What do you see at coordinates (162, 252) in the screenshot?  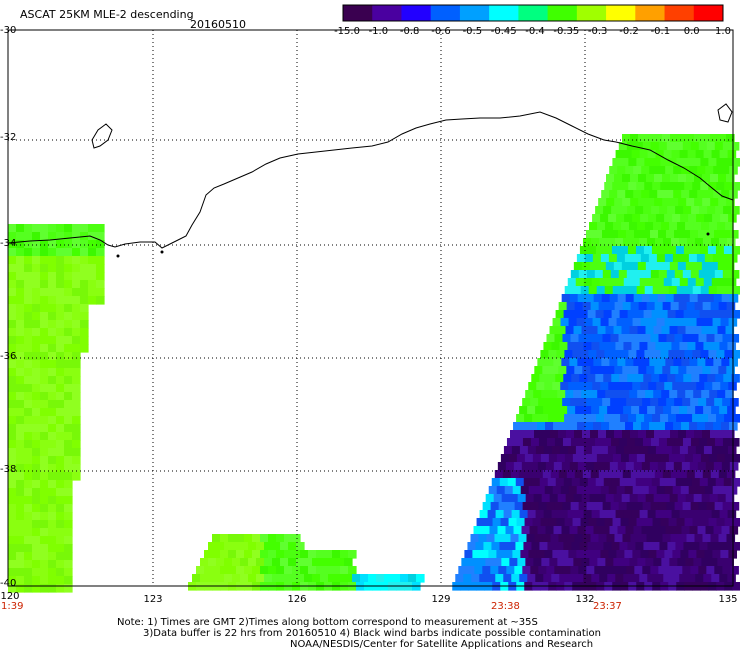 I see `island-dot` at bounding box center [162, 252].